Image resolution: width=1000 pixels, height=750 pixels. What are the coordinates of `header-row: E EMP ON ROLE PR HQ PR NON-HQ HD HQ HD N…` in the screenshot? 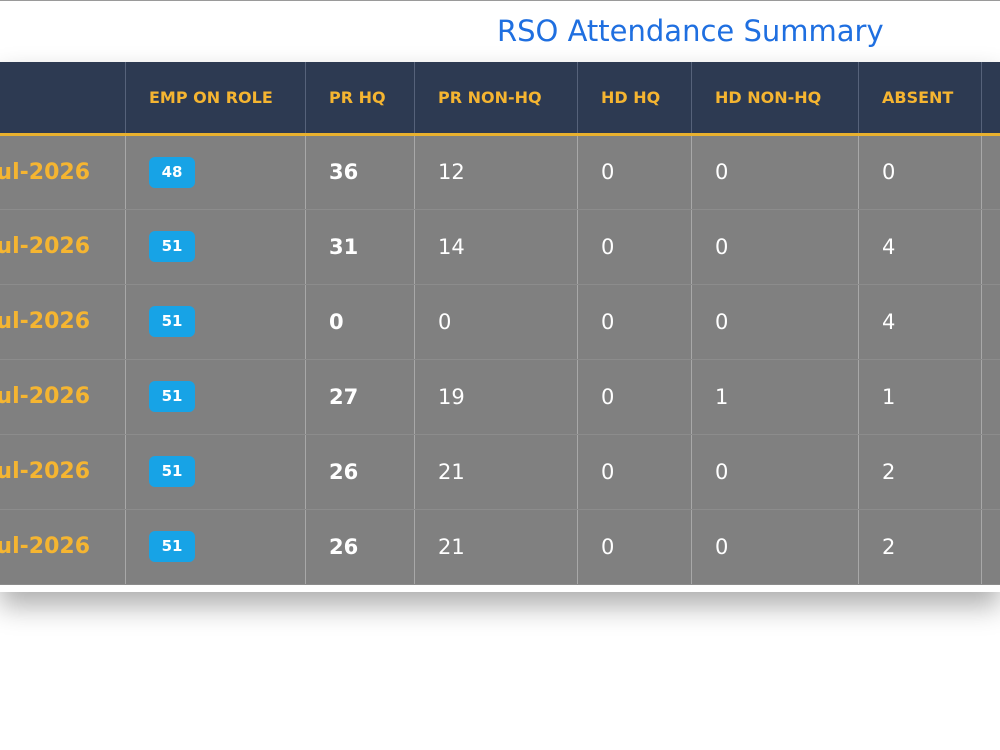 It's located at (500, 99).